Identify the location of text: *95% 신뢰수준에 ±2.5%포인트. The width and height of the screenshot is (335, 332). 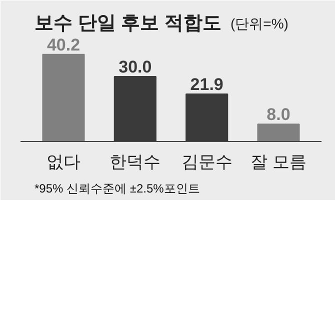
(117, 189).